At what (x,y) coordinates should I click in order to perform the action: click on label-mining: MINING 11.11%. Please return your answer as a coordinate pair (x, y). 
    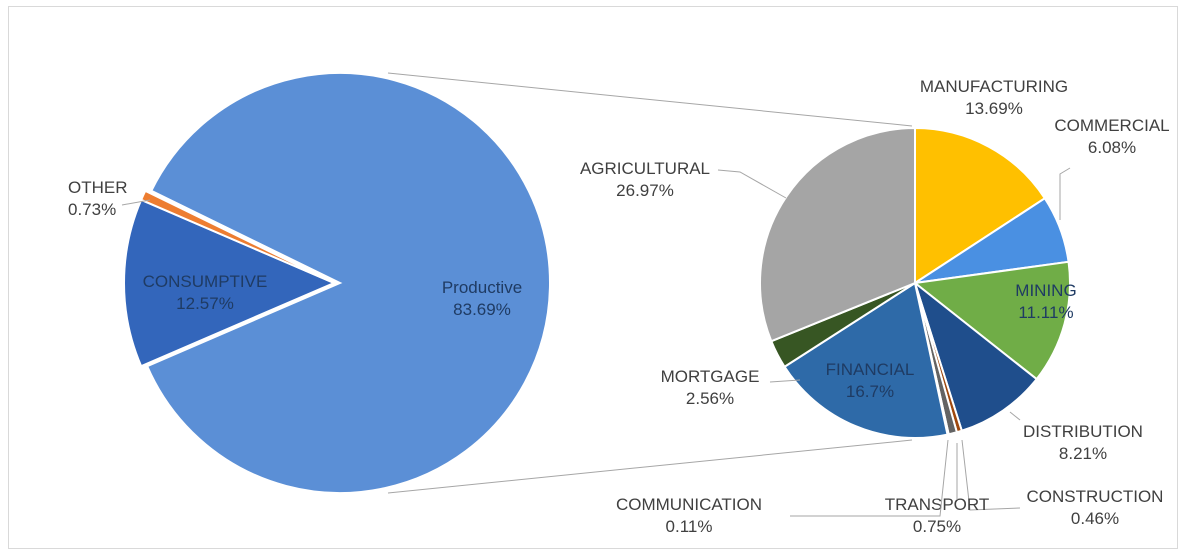
    Looking at the image, I should click on (1045, 301).